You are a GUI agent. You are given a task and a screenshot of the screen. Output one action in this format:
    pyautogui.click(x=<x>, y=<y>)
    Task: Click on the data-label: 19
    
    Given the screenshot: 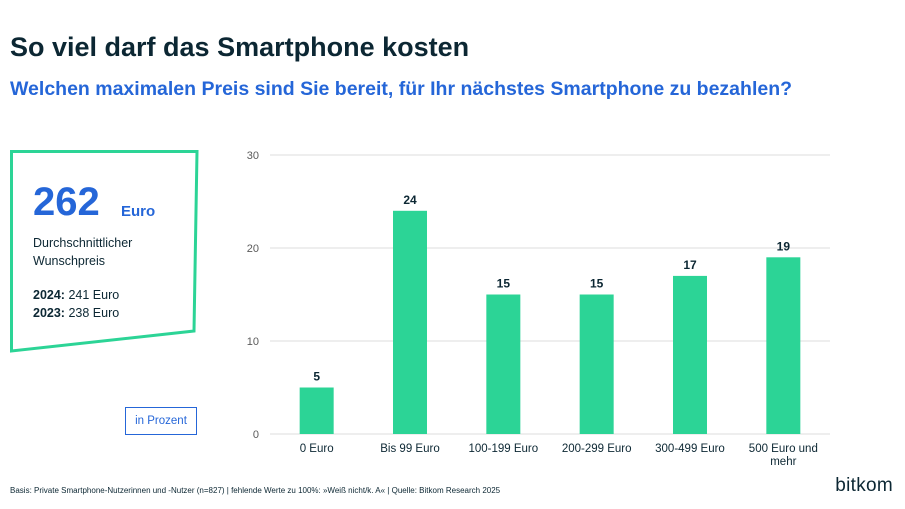 What is the action you would take?
    pyautogui.click(x=784, y=246)
    